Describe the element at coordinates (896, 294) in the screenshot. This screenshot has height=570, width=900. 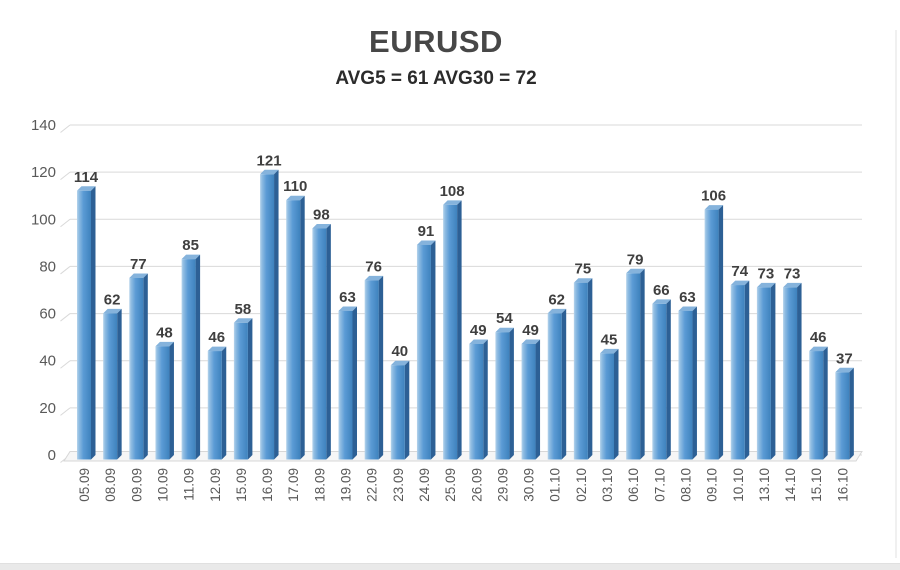
I see `right-border` at that location.